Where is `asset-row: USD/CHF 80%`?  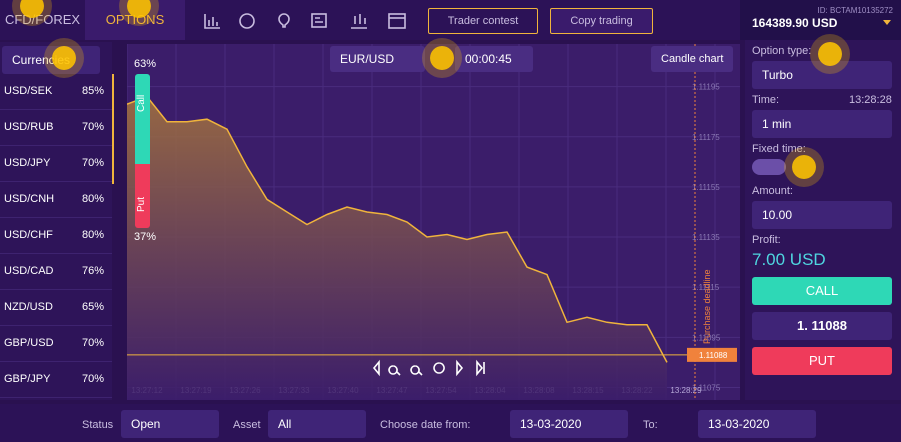
asset-row: USD/CHF 80% is located at coordinates (56, 236).